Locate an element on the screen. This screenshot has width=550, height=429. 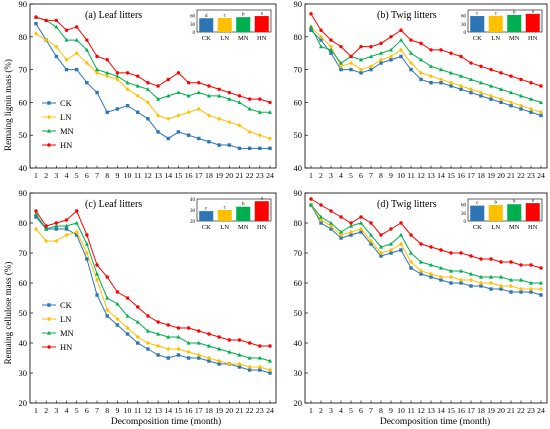
x-tick-label: 4 is located at coordinates (341, 175).